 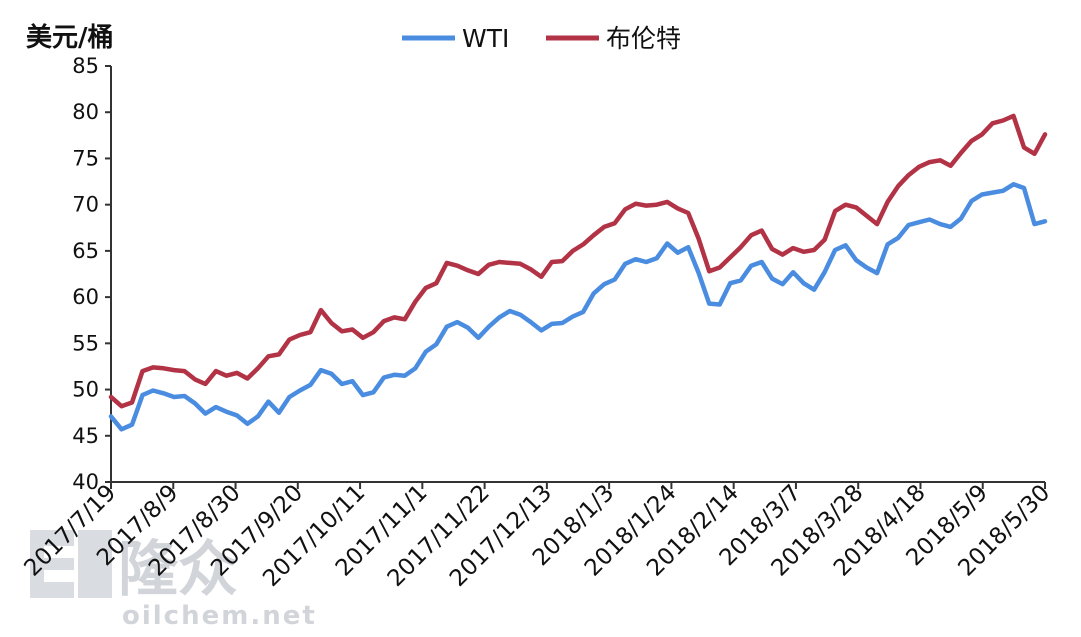 I want to click on y-tick-label: 45, so click(x=85, y=436).